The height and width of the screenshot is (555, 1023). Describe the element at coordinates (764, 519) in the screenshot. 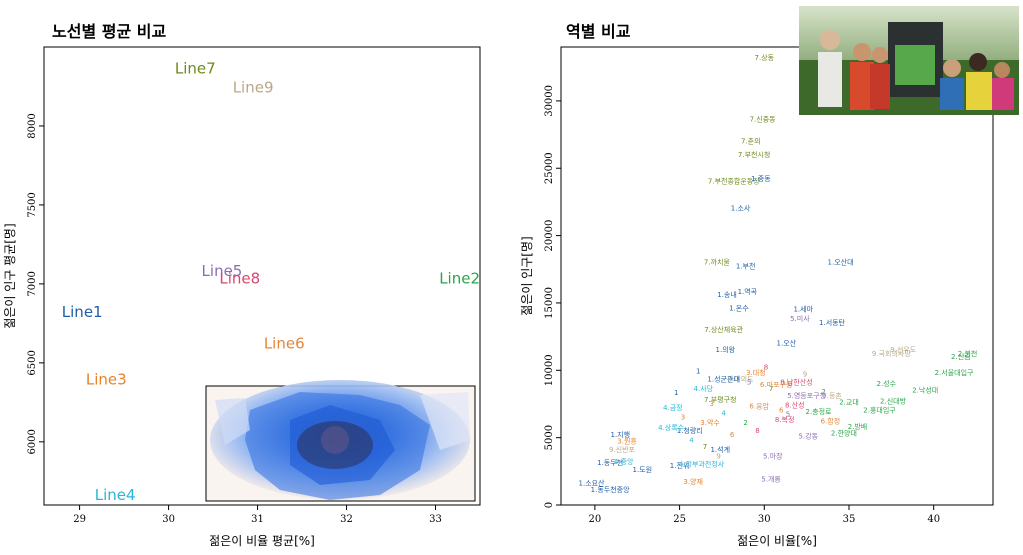

I see `x-tick-label: 30` at that location.